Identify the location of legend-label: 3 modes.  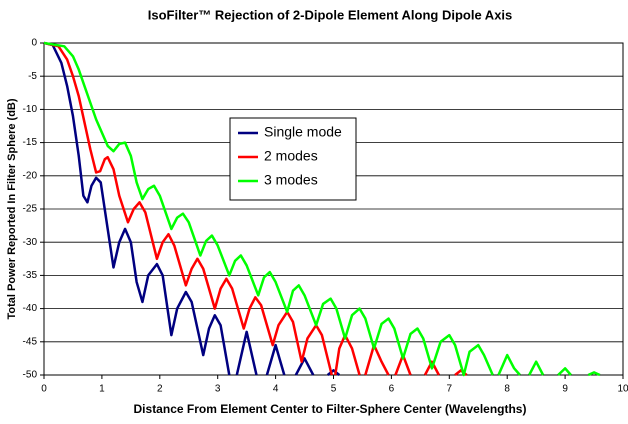
(291, 180).